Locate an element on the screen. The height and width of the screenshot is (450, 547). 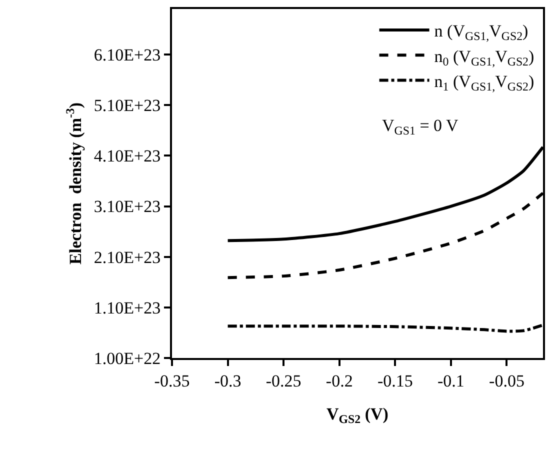
x-tick-label: -0.05 is located at coordinates (506, 380).